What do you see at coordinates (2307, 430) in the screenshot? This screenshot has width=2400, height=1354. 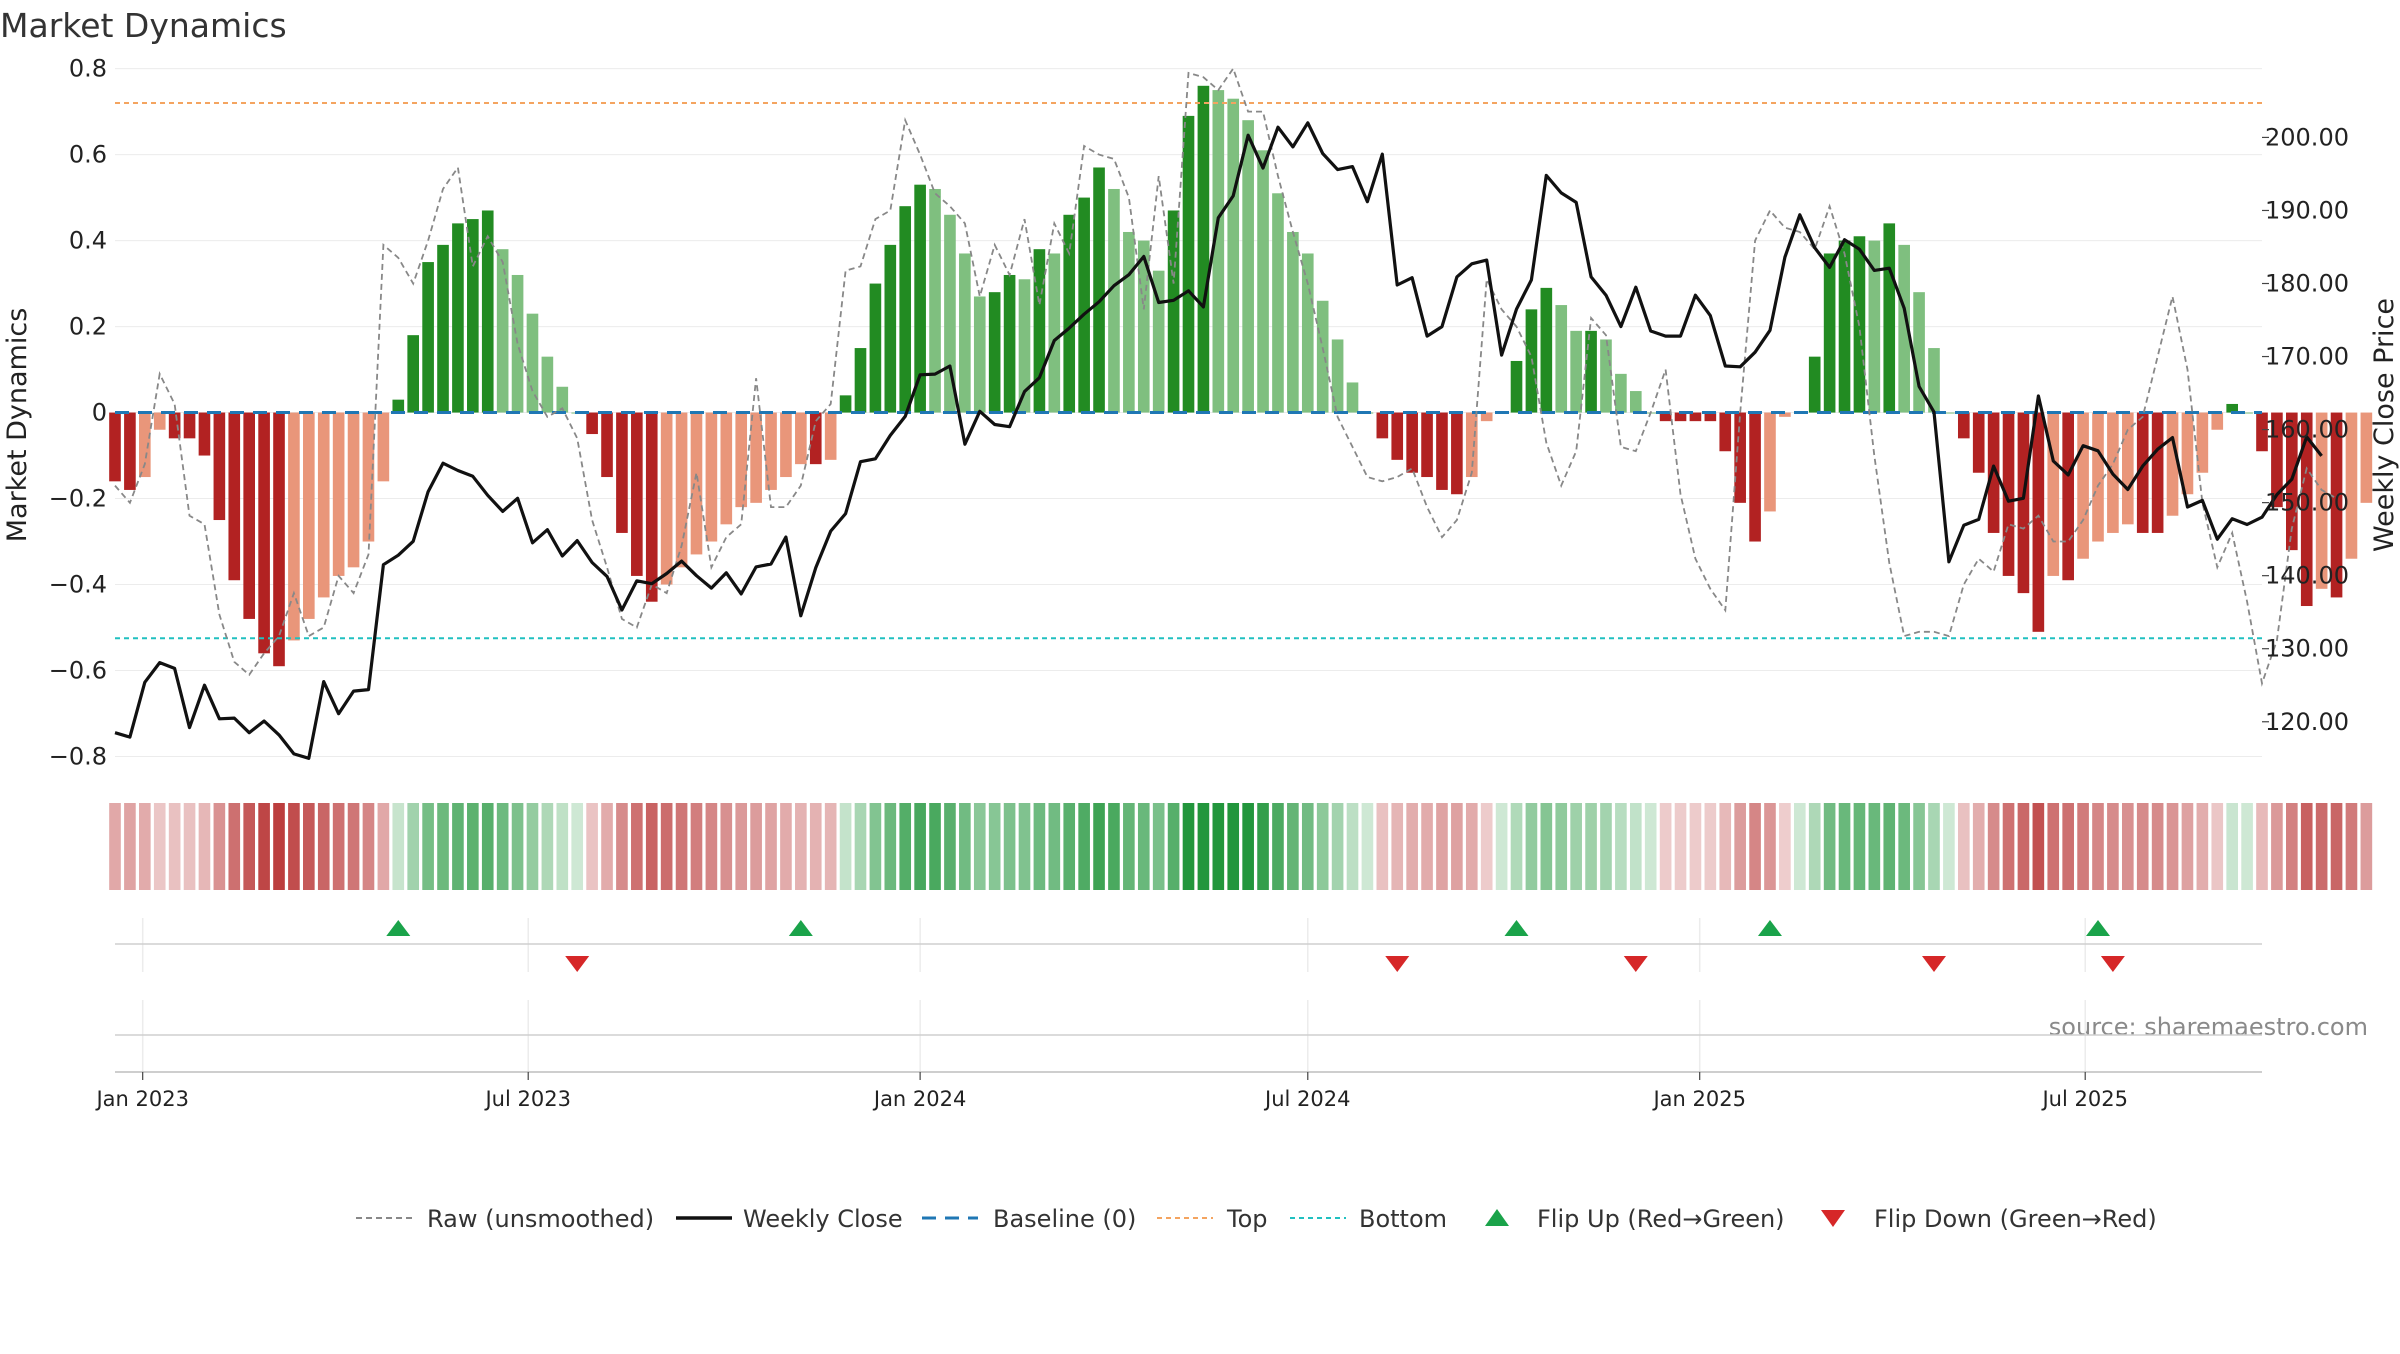 I see `y-tick-label-right: 160.00` at bounding box center [2307, 430].